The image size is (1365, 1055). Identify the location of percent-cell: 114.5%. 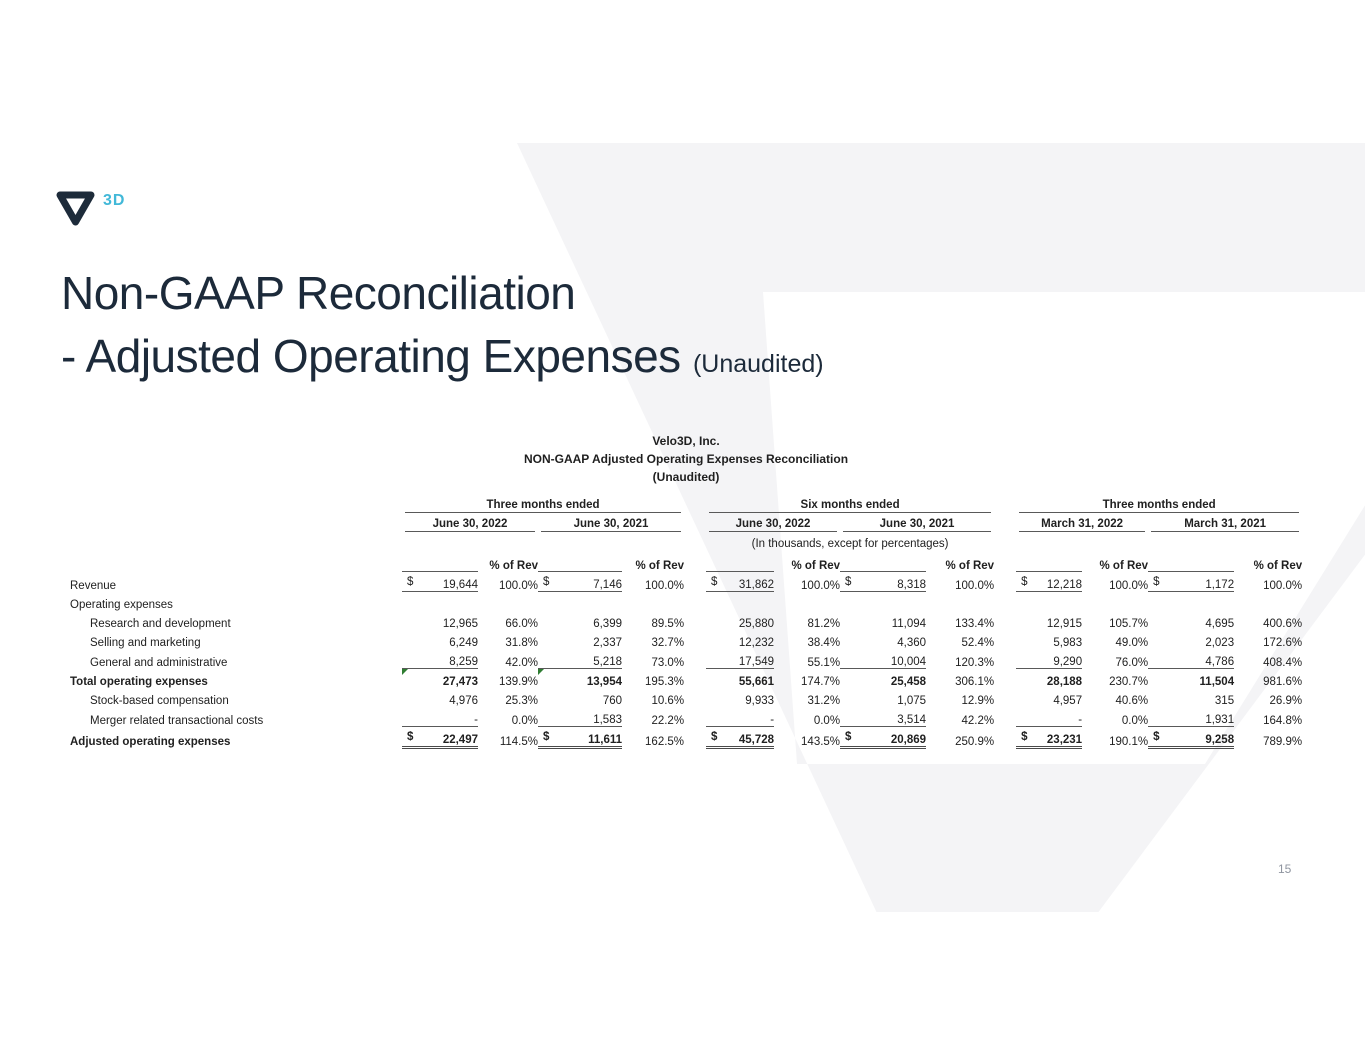
(518, 741).